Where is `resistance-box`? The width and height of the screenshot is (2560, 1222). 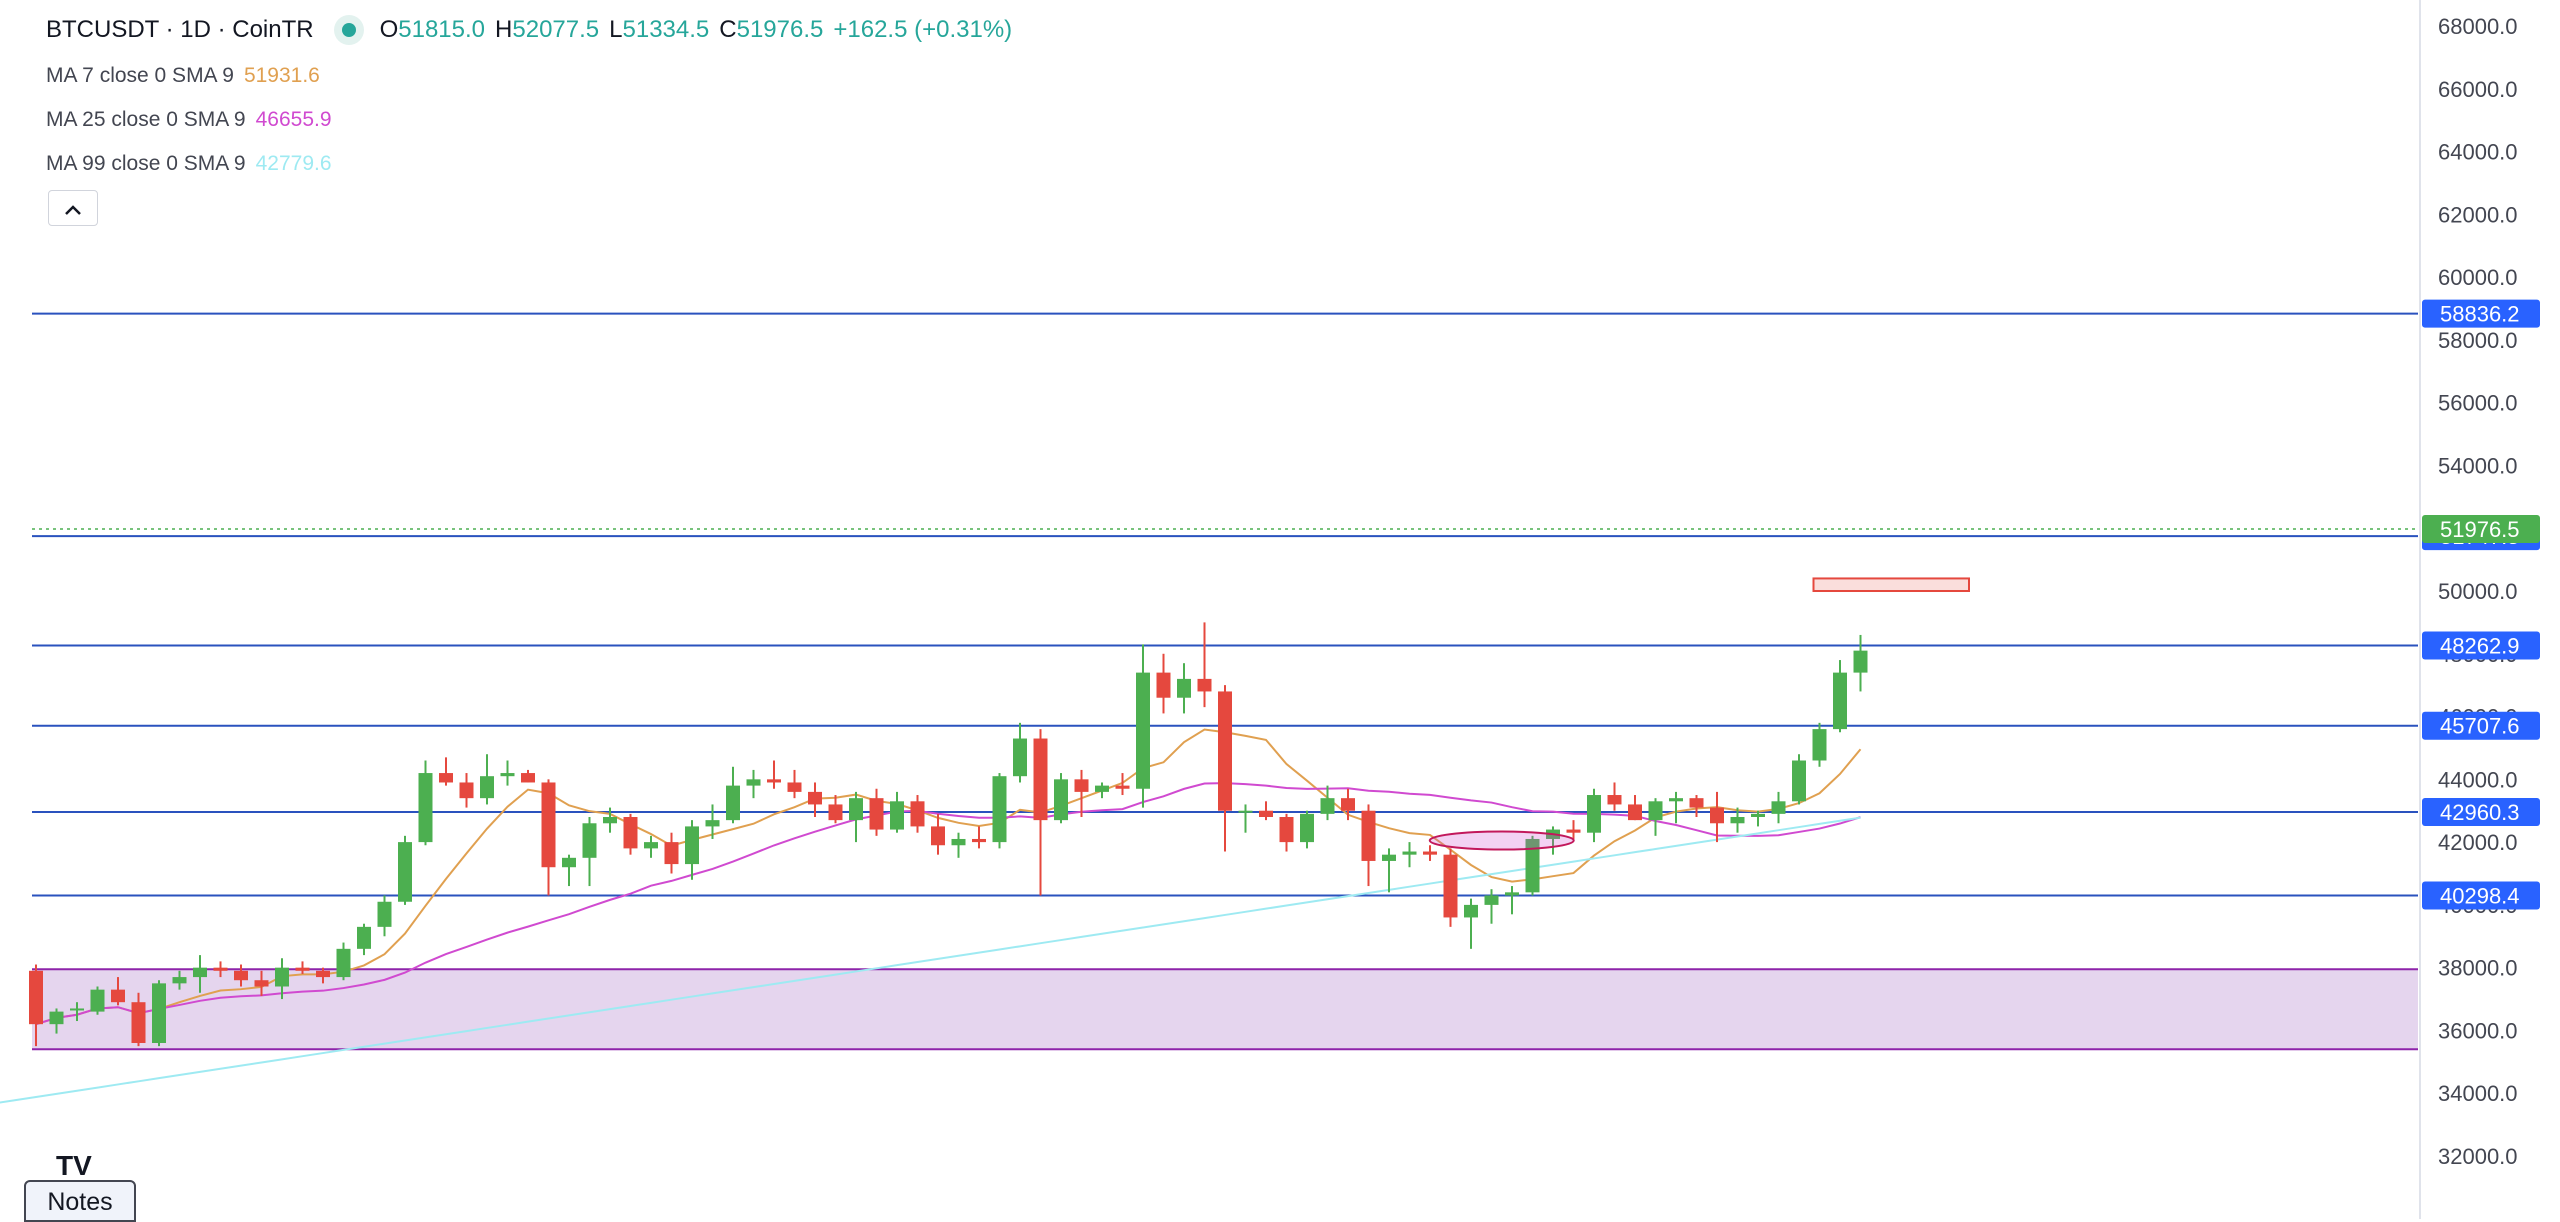 resistance-box is located at coordinates (1891, 585).